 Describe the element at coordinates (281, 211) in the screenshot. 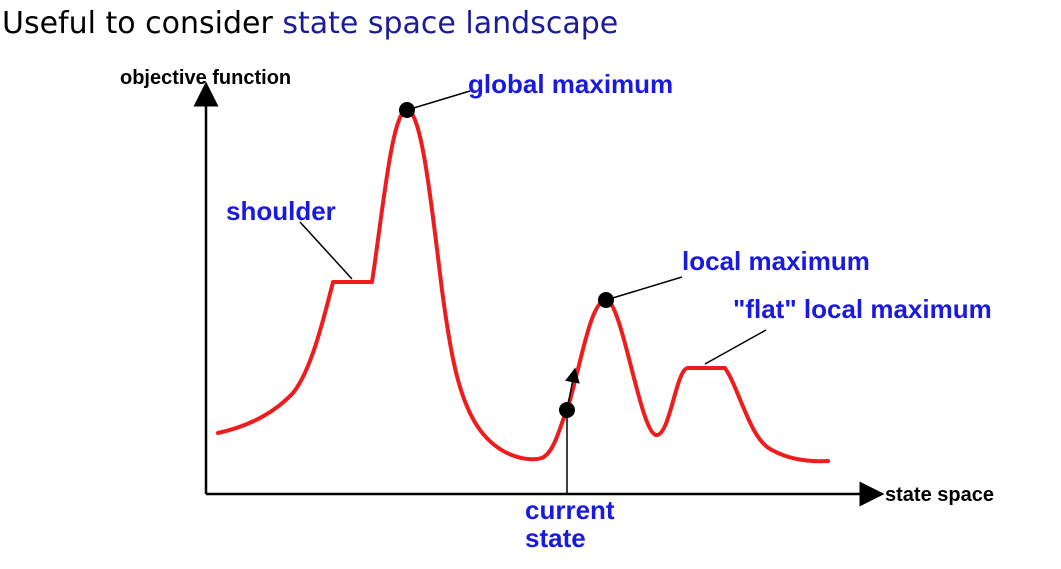

I see `shoulder-label: shoulder` at that location.